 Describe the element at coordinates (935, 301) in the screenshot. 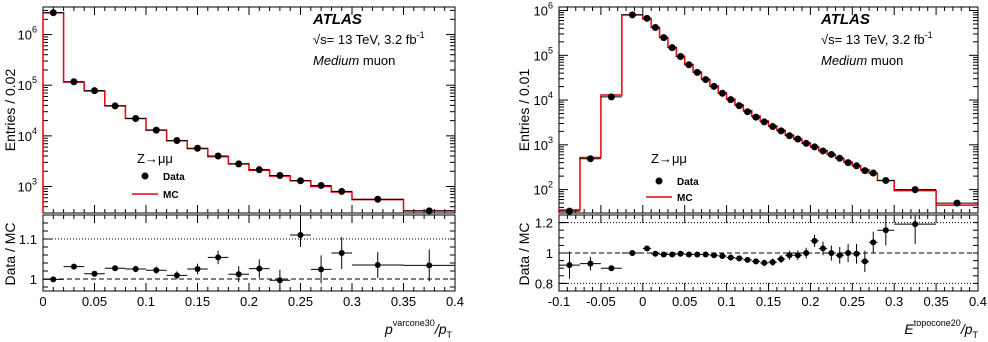

I see `right-xtick-label: 0.35` at that location.